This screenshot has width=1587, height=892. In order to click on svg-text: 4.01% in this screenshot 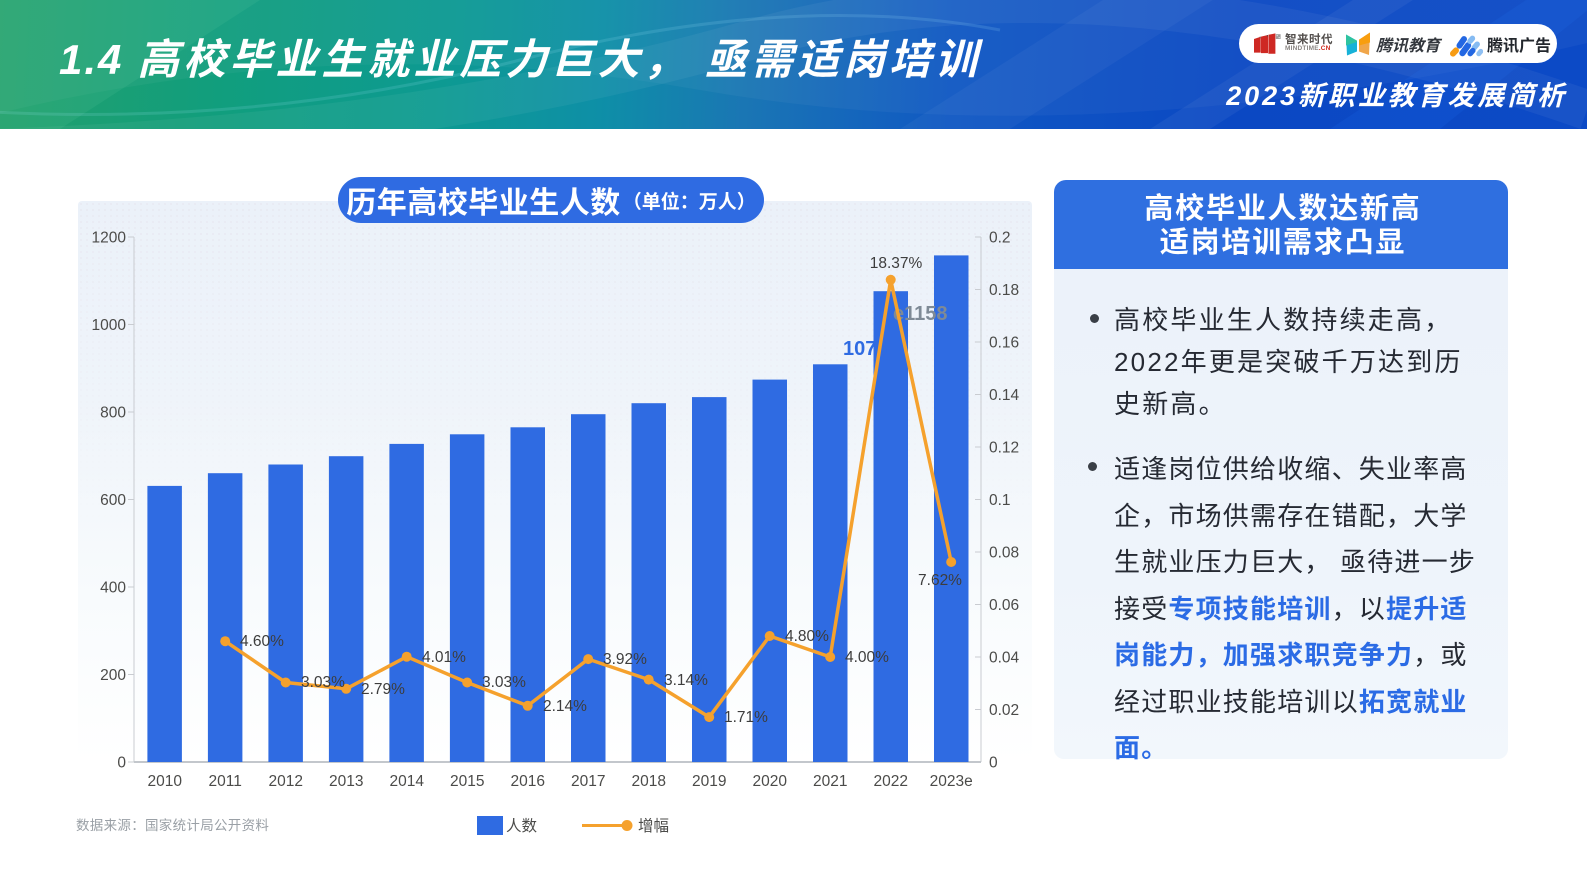, I will do `click(444, 657)`.